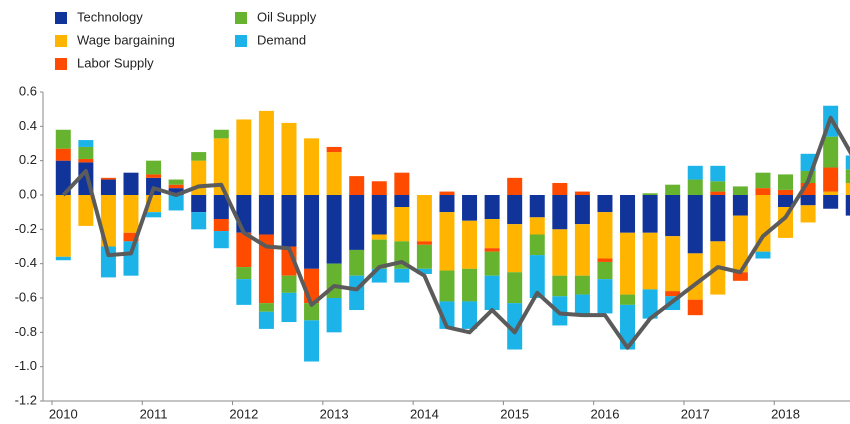  I want to click on y-tick-label: -0.6, so click(26, 296).